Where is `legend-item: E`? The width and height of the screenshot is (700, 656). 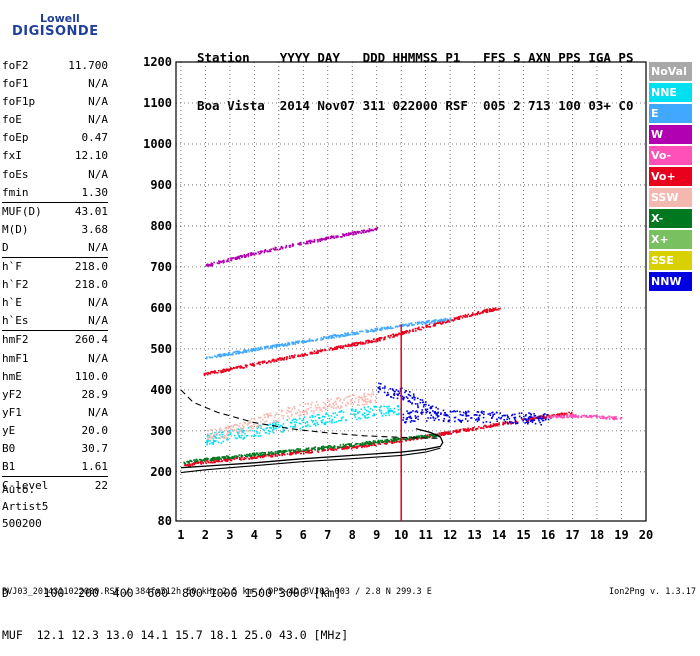 legend-item: E is located at coordinates (670, 113).